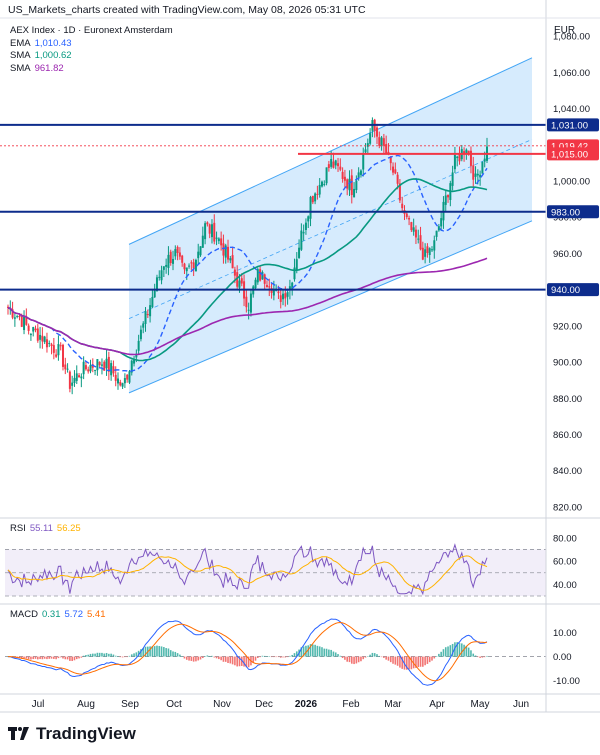 Image resolution: width=600 pixels, height=755 pixels. I want to click on price-label: 1,019.42, so click(569, 146).